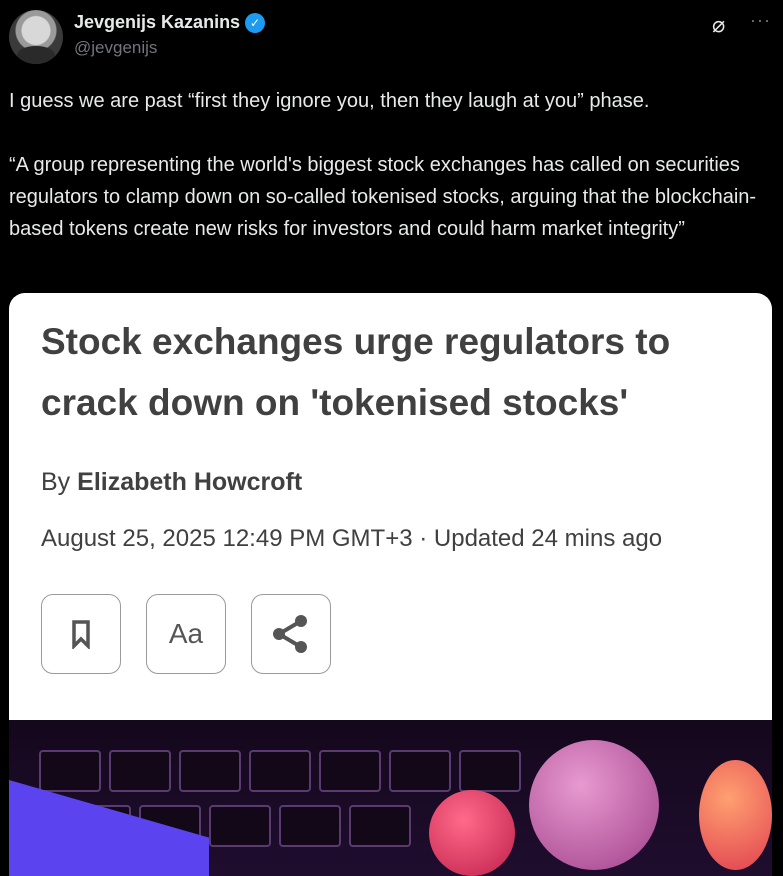  What do you see at coordinates (719, 24) in the screenshot?
I see `grok-icon: ⌀` at bounding box center [719, 24].